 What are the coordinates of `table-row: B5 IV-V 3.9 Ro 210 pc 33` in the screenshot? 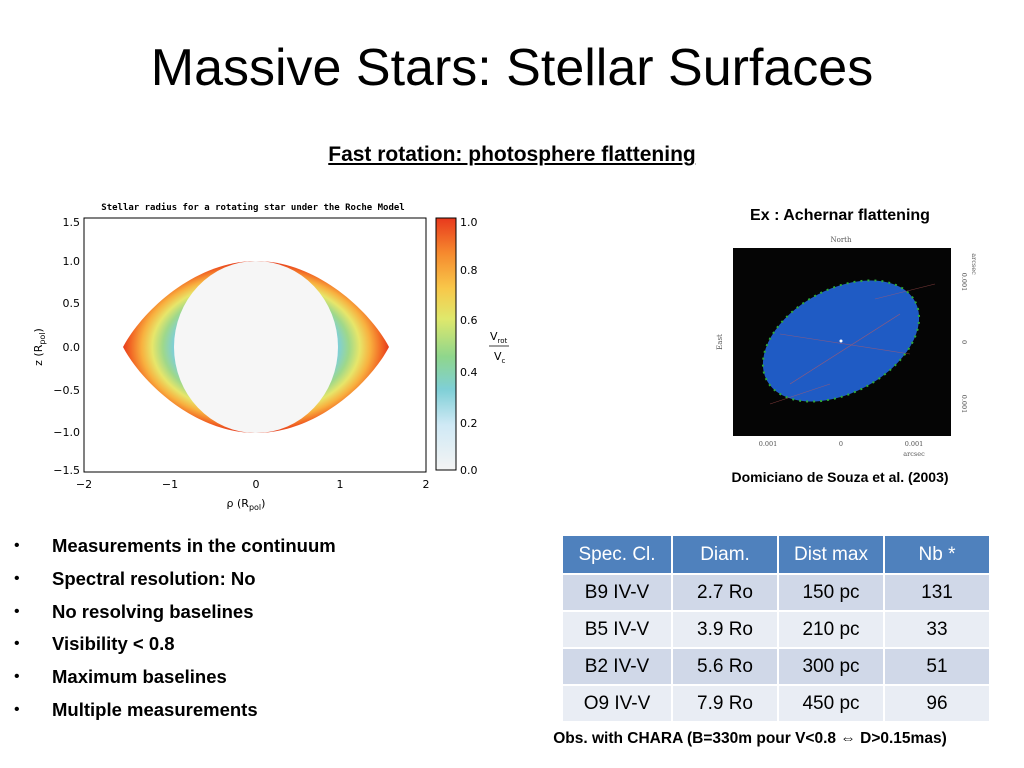 It's located at (776, 629).